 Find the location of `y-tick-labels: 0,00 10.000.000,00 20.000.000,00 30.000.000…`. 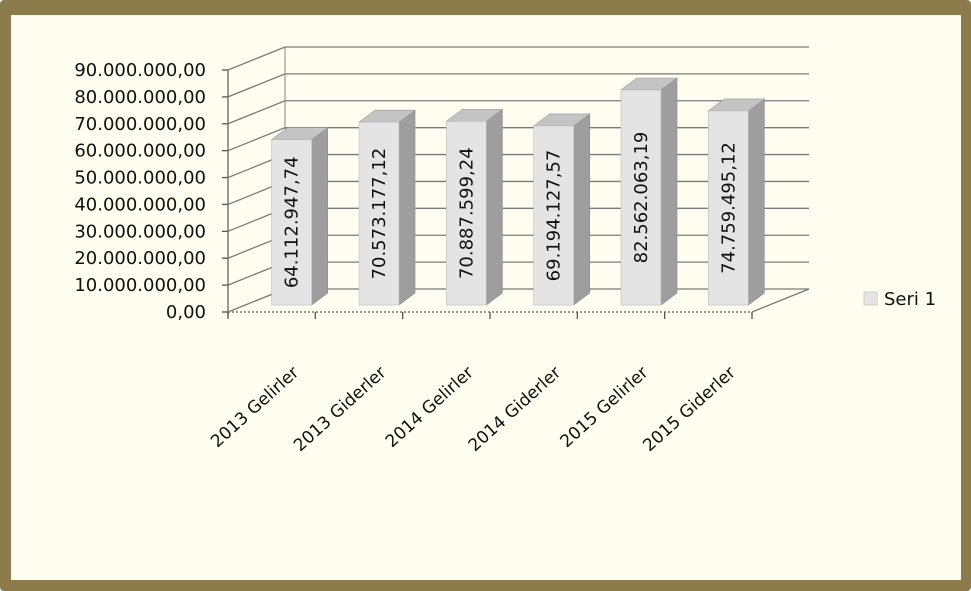

y-tick-labels: 0,00 10.000.000,00 20.000.000,00 30.000.000… is located at coordinates (140, 191).